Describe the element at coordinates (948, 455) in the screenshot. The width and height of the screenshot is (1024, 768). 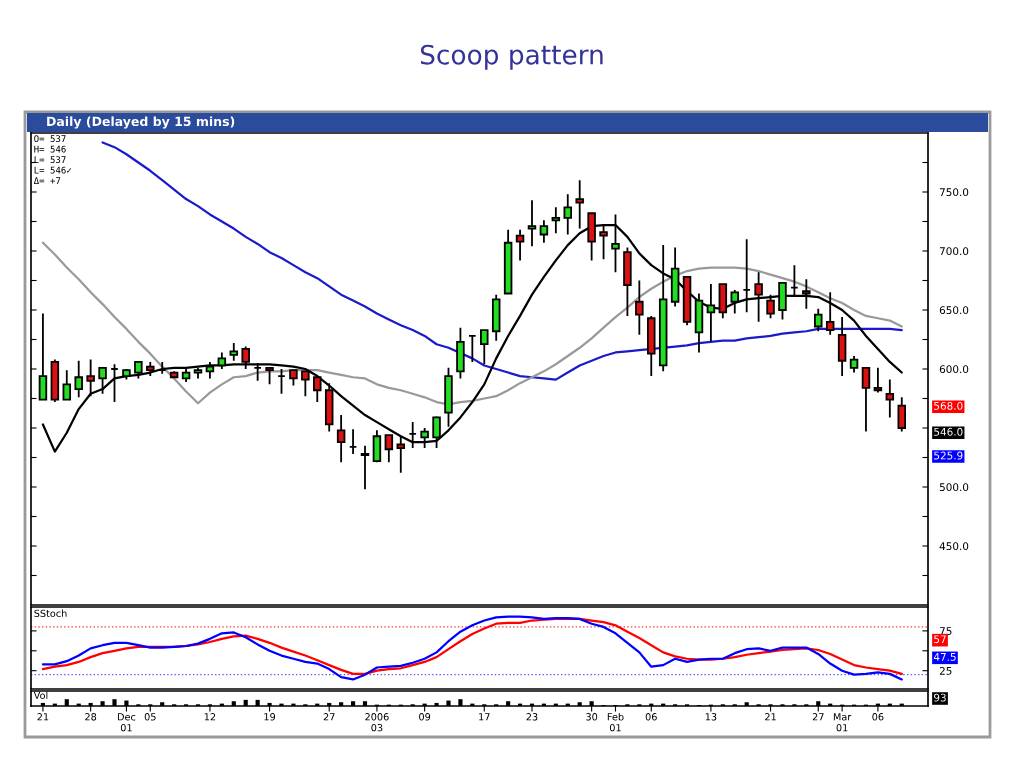
I see `text: 525.9` at that location.